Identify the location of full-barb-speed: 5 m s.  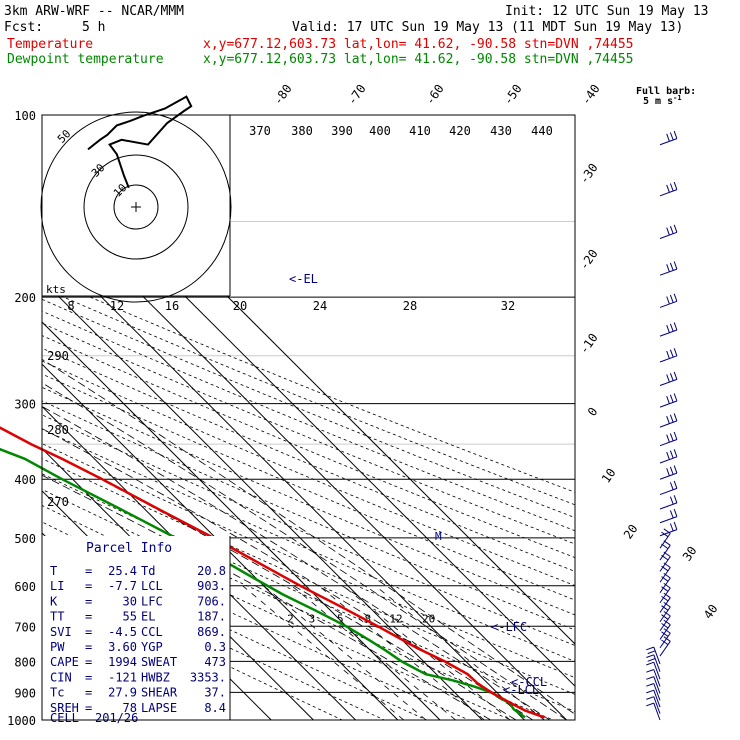
(658, 101).